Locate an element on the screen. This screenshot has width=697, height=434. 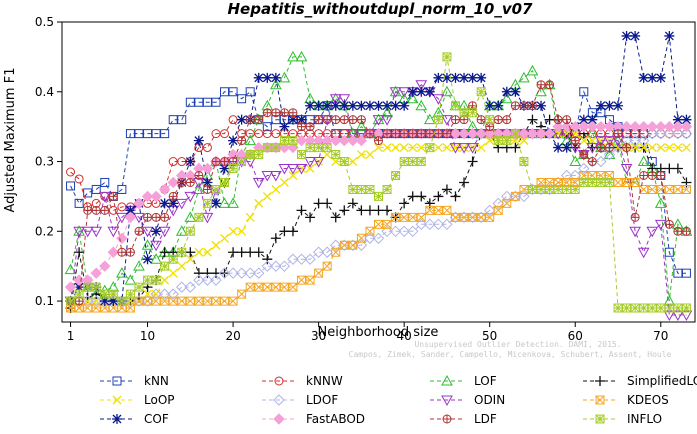
legend-item-lof: LOF is located at coordinates (463, 381).